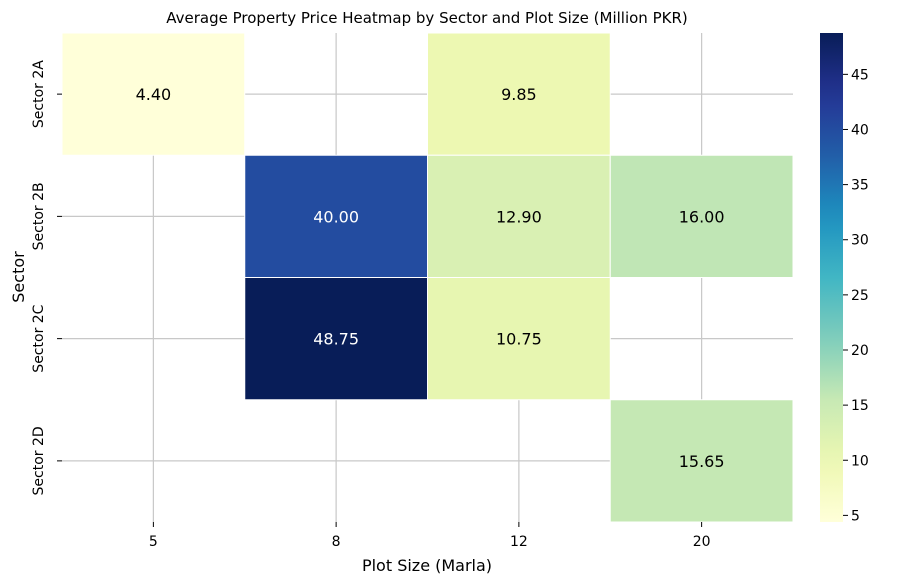 The height and width of the screenshot is (584, 904). Describe the element at coordinates (519, 542) in the screenshot. I see `x-tick-label: 12` at that location.